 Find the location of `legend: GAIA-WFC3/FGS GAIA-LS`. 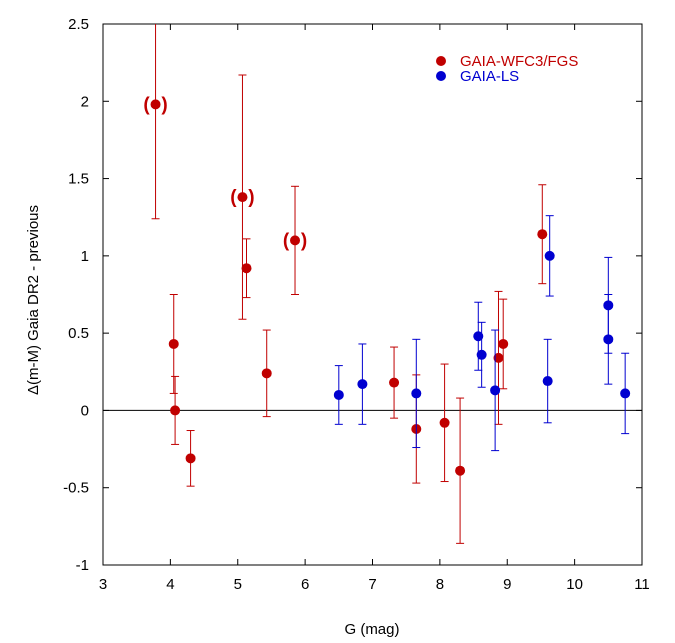

legend: GAIA-WFC3/FGS GAIA-LS is located at coordinates (507, 69).